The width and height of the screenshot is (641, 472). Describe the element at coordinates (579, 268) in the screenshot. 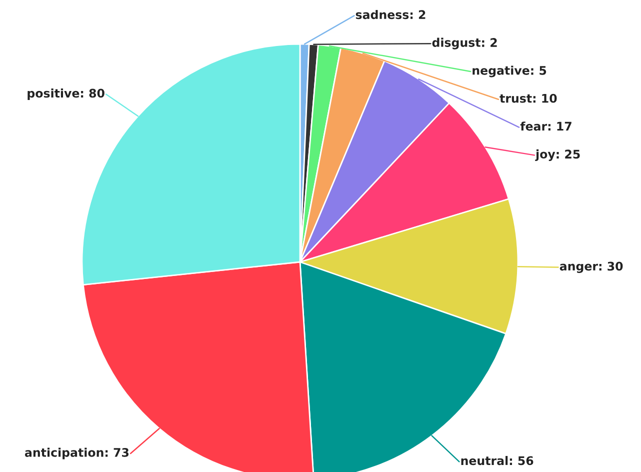

I see `slice-label: anger` at that location.